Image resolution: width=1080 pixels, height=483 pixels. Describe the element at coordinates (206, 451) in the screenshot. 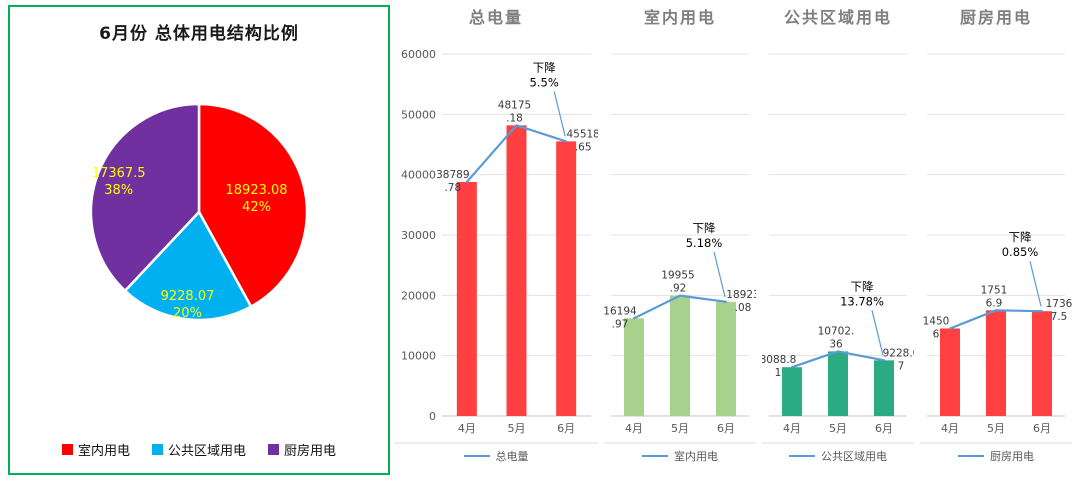

I see `legend-label: 公共区域用电` at that location.